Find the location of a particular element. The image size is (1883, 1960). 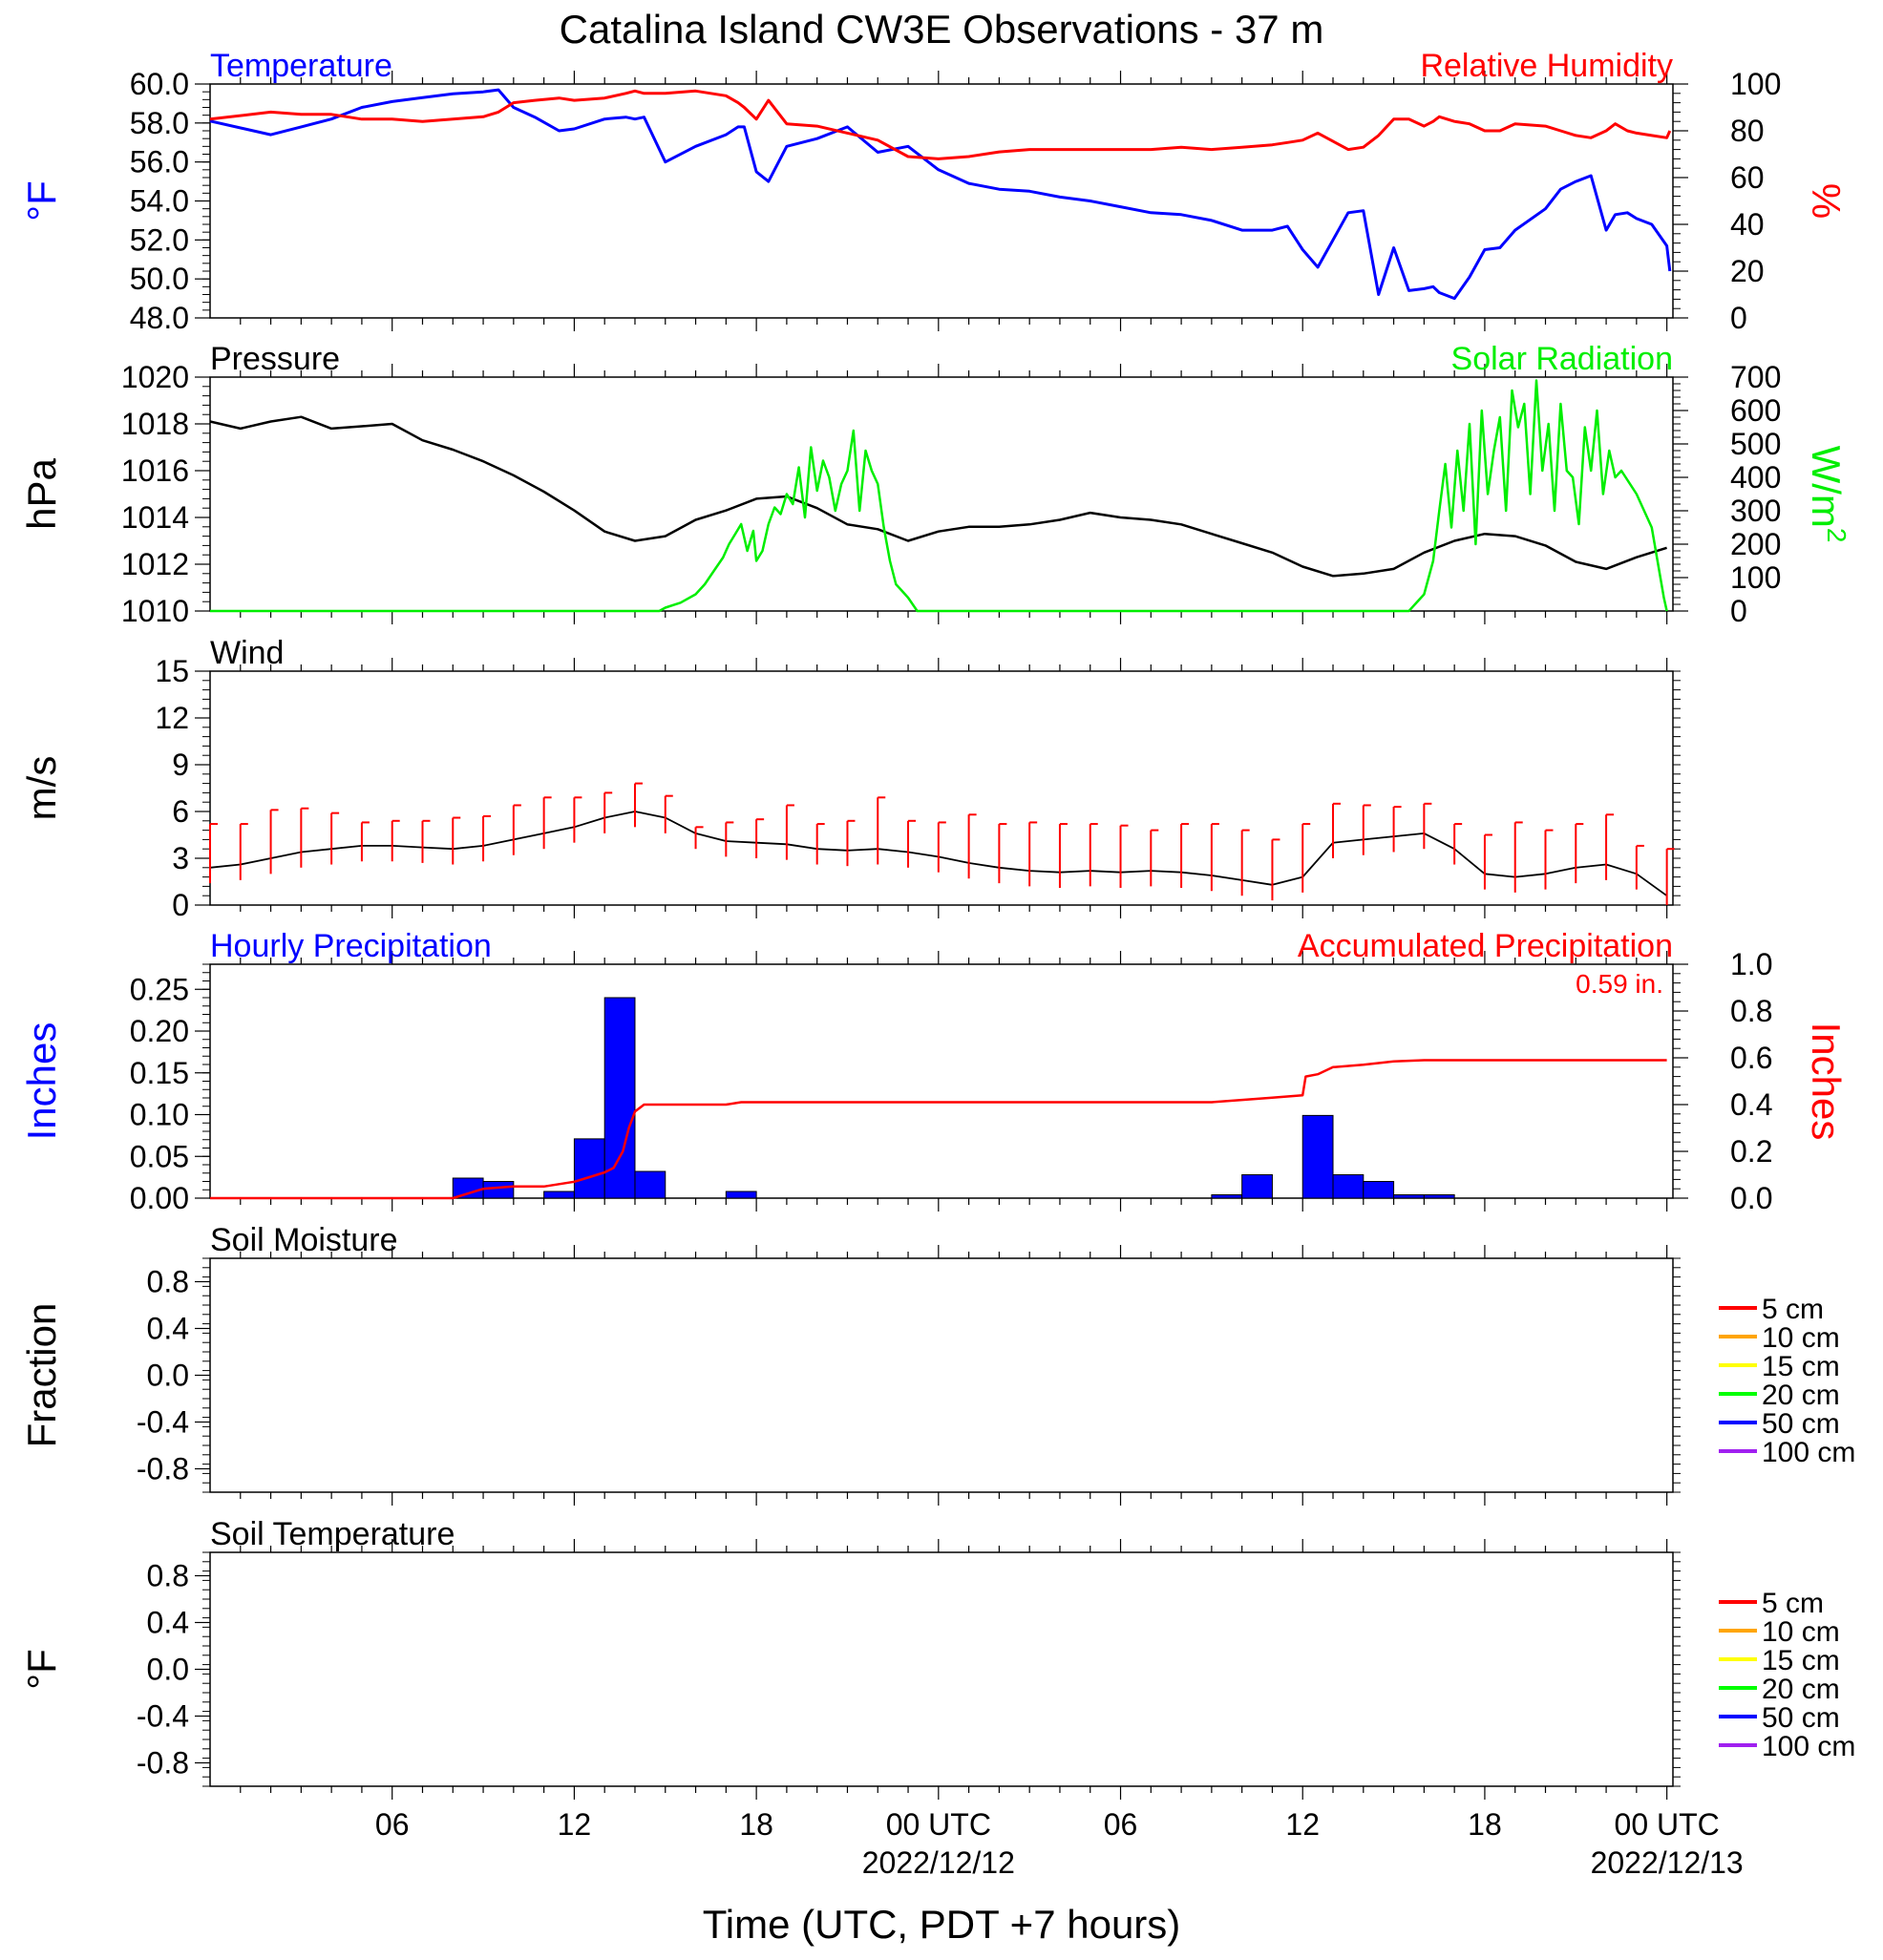

series-line-relative-humidity is located at coordinates (940, 124).